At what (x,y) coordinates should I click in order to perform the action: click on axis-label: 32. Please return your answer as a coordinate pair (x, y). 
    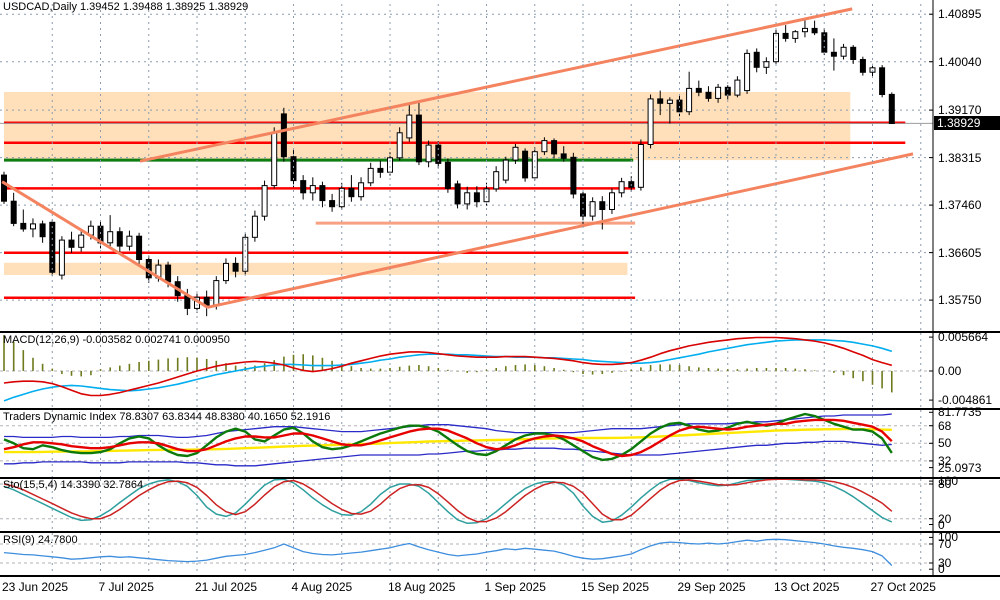
    Looking at the image, I should click on (945, 460).